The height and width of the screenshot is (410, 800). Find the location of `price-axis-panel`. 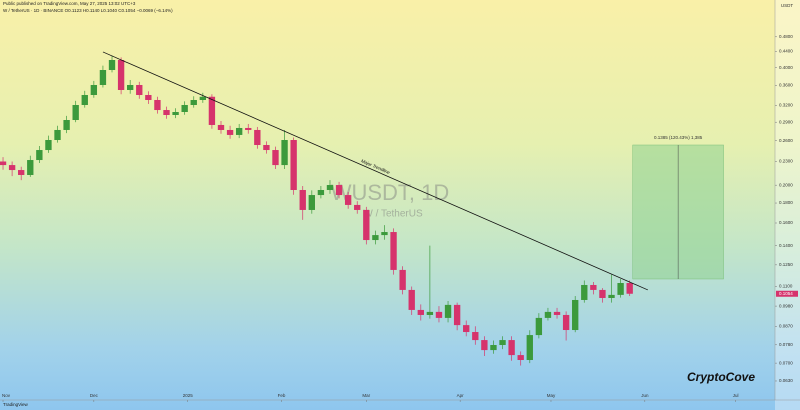

price-axis-panel is located at coordinates (787, 205).